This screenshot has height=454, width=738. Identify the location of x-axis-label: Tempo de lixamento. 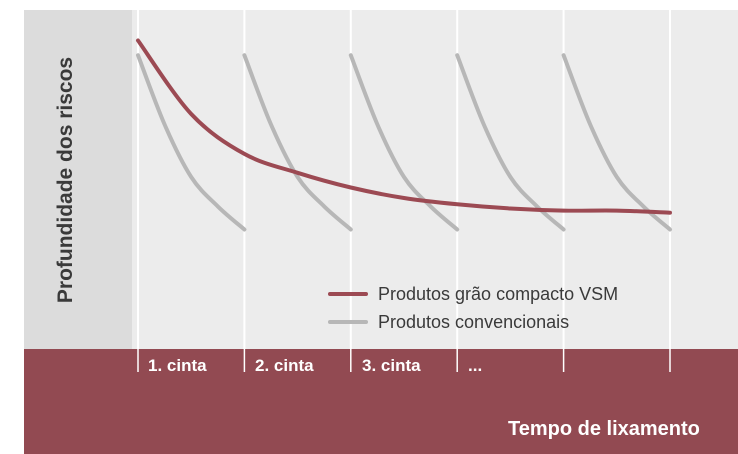
(604, 429).